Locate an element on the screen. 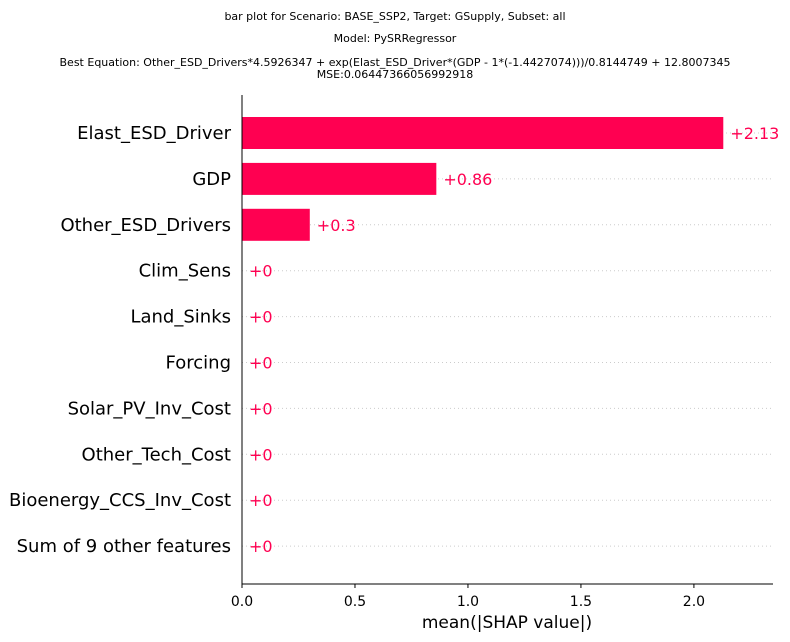 Image resolution: width=790 pixels, height=642 pixels. category-label: Elast_ESD_Driver is located at coordinates (154, 133).